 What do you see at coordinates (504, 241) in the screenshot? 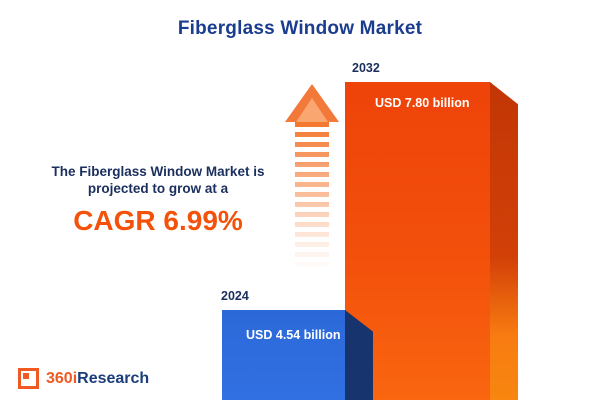
I see `bar-2032-side-face` at bounding box center [504, 241].